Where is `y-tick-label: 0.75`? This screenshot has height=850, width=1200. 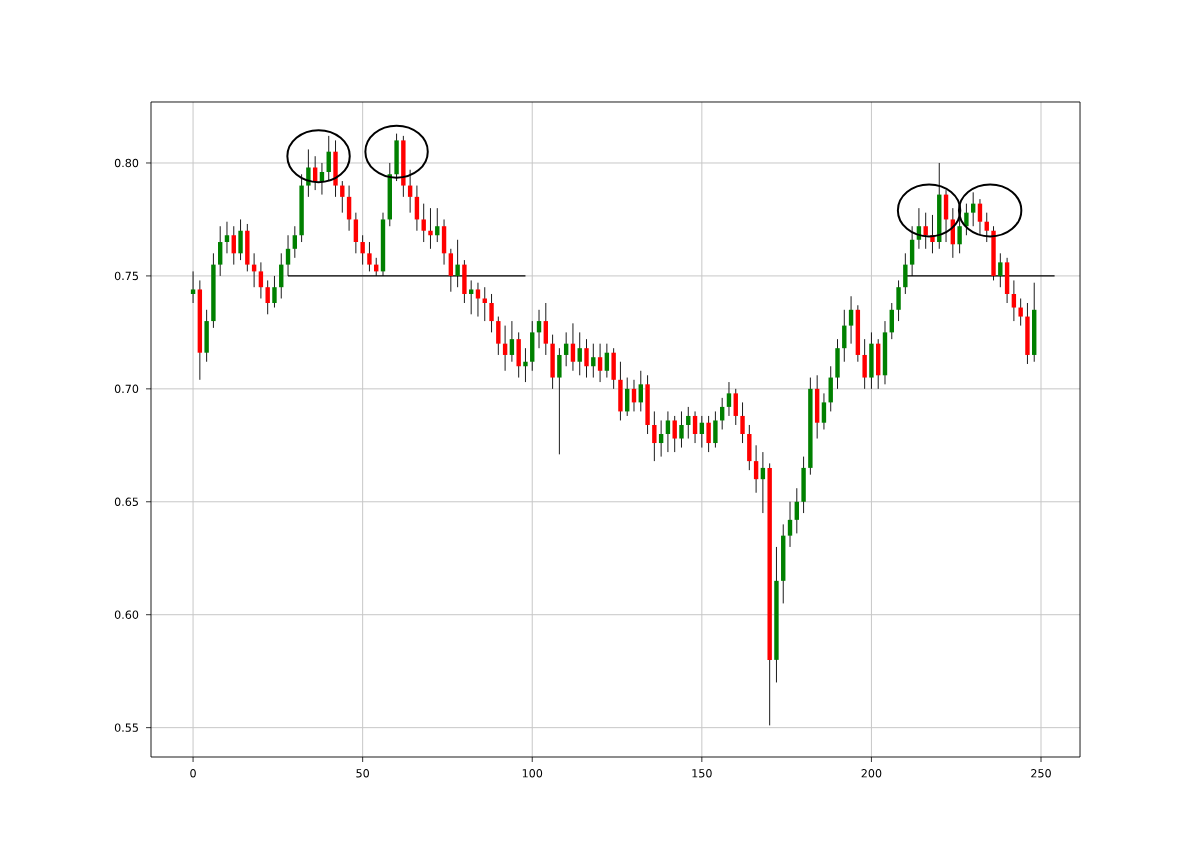
y-tick-label: 0.75 is located at coordinates (126, 276).